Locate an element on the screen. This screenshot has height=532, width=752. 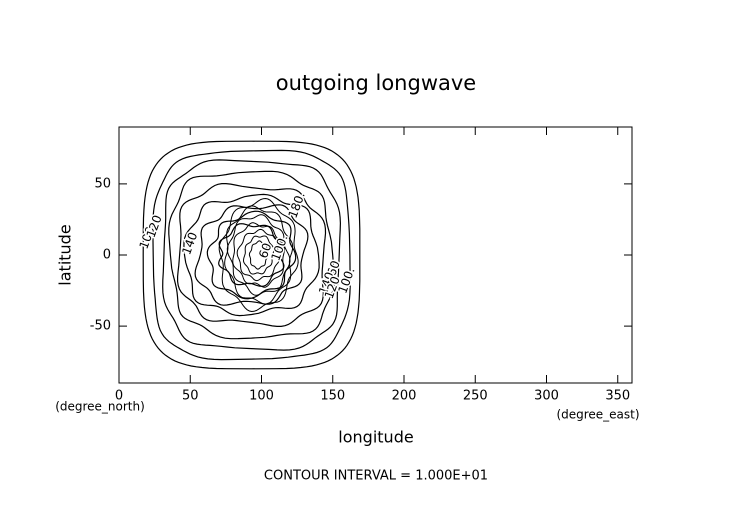
y-tick-label: 0 is located at coordinates (107, 255).